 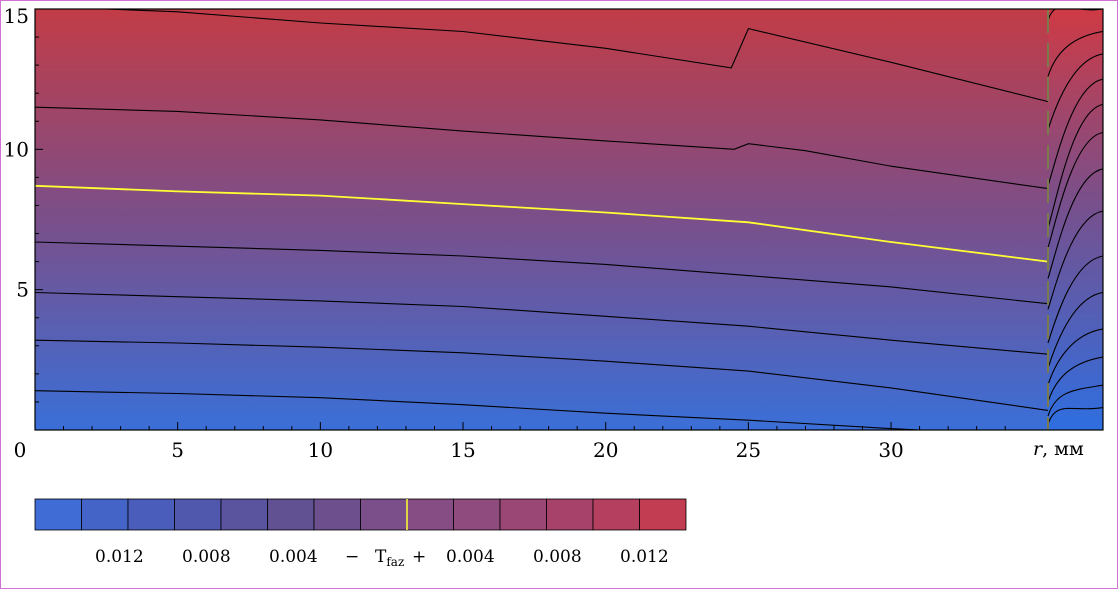 I want to click on y-tick-label: 15, so click(x=16, y=16).